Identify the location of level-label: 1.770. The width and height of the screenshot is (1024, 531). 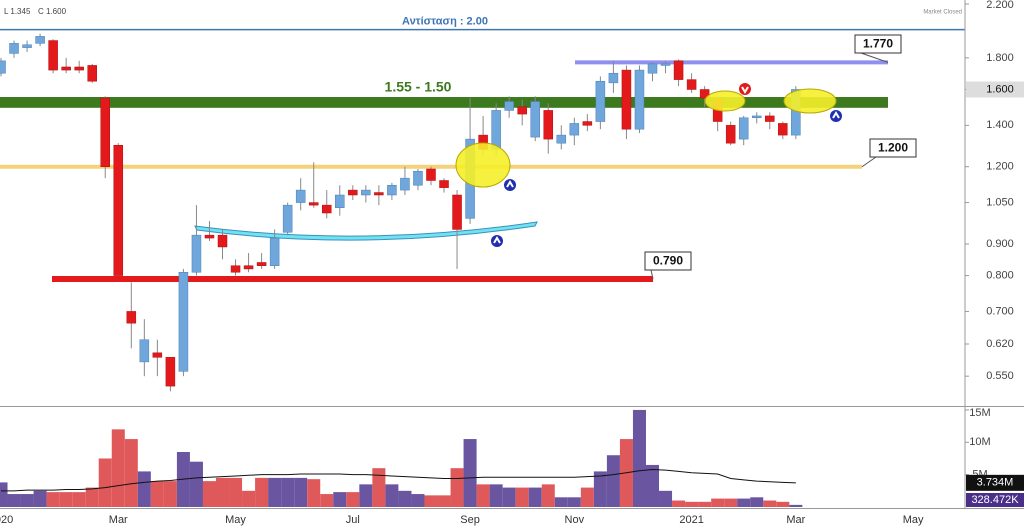
(878, 44).